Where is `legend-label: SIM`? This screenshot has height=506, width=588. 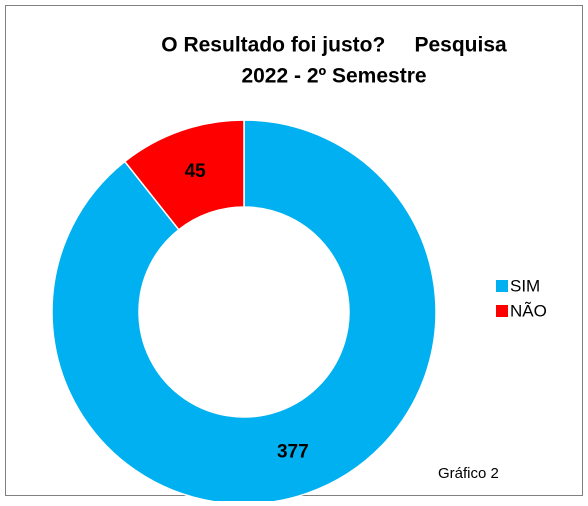 legend-label: SIM is located at coordinates (525, 285).